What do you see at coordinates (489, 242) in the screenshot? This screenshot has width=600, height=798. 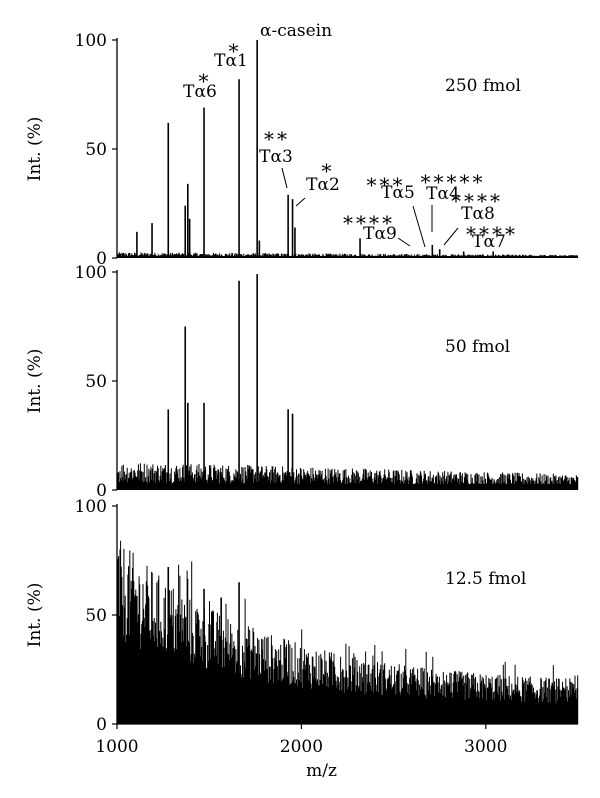 I see `peak-label: Tα7` at bounding box center [489, 242].